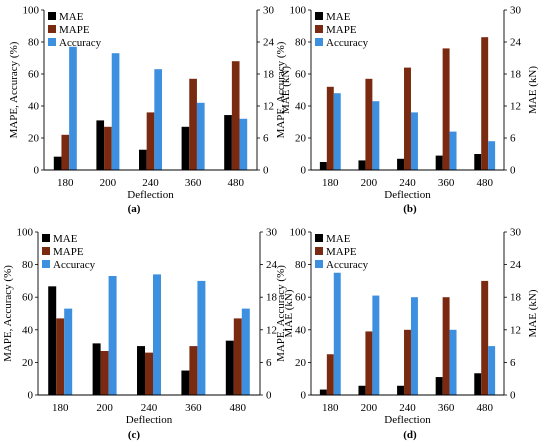 This screenshot has width=550, height=447. What do you see at coordinates (34, 107) in the screenshot?
I see `y-tick-label: 40` at bounding box center [34, 107].